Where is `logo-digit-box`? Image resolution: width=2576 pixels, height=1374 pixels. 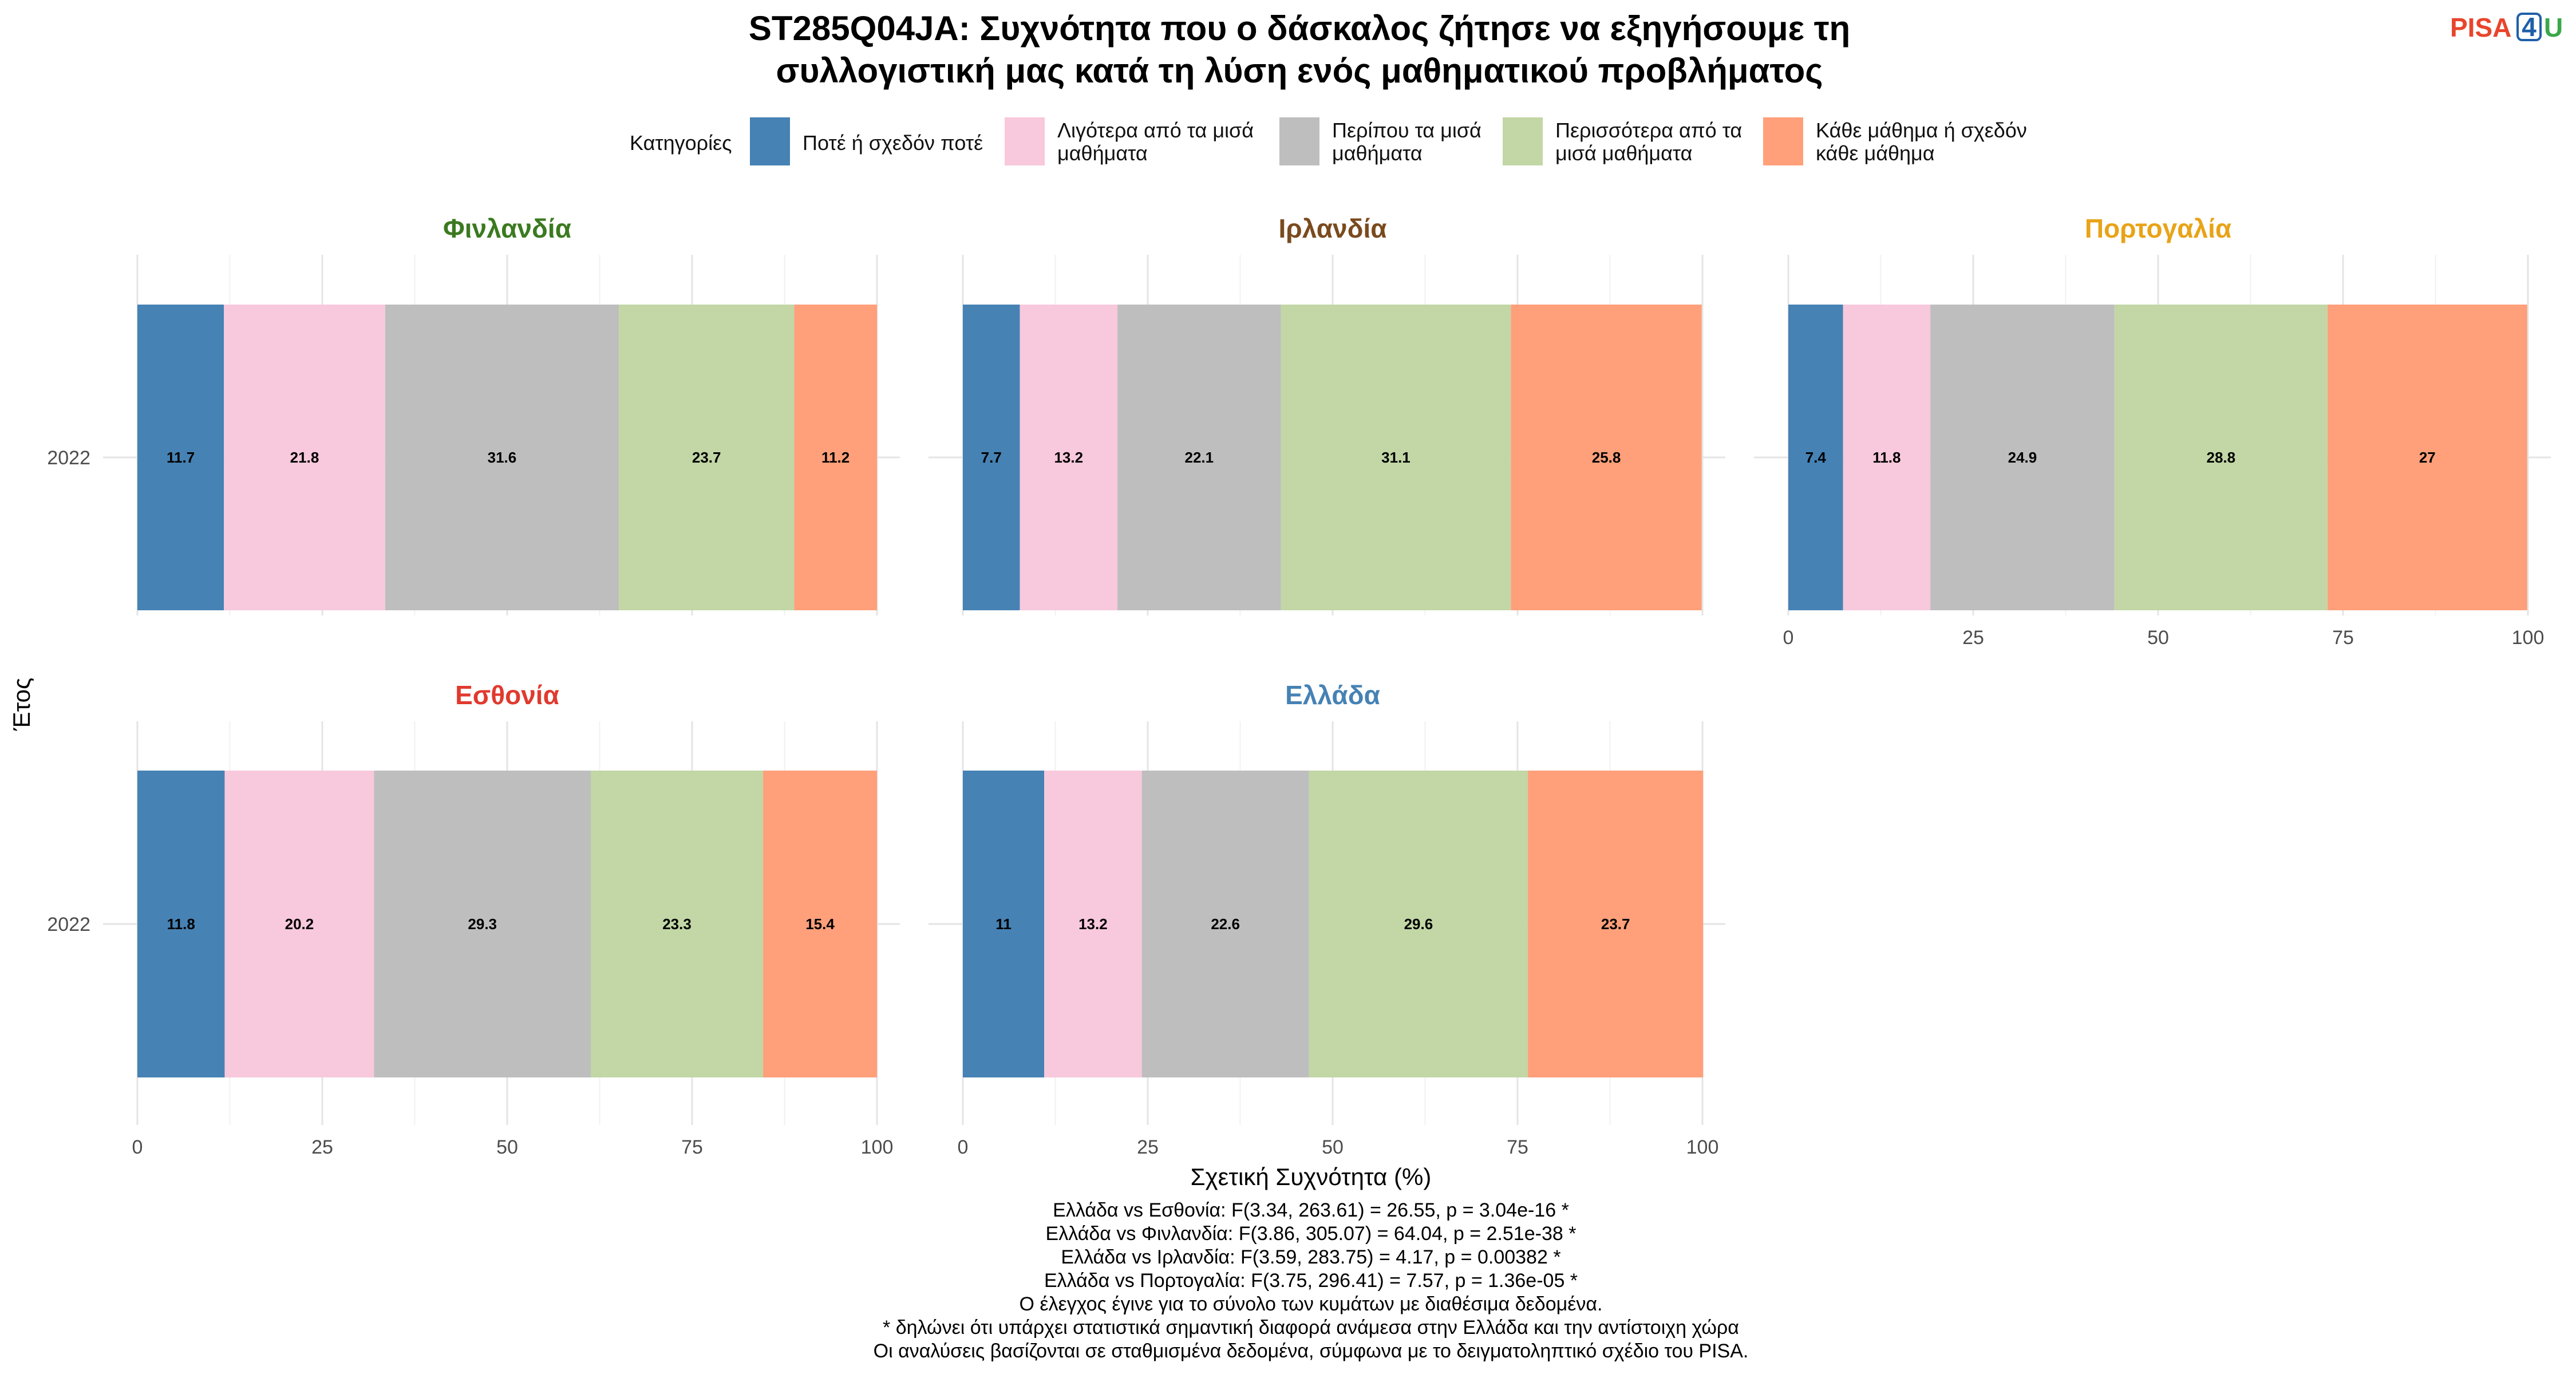 logo-digit-box is located at coordinates (2529, 27).